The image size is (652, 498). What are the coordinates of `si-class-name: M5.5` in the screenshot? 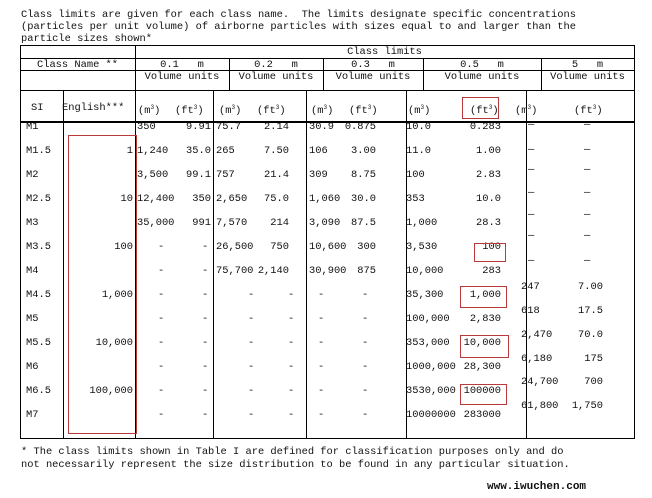 It's located at (38, 343).